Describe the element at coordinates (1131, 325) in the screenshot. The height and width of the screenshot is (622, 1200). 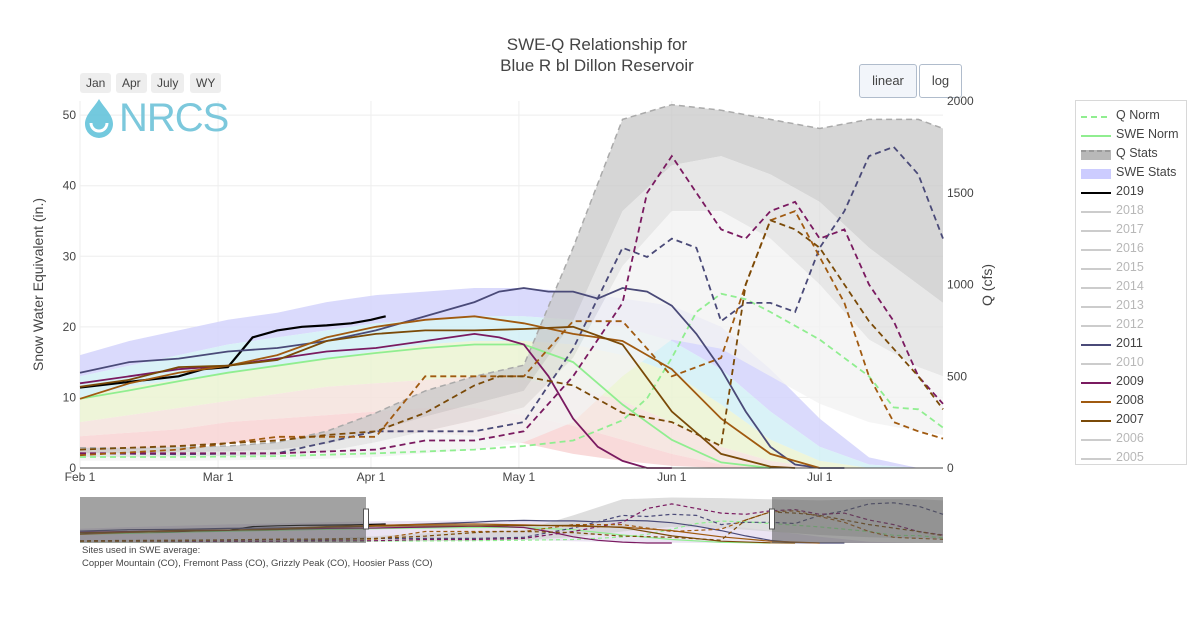
I see `legend-item-2012: 2012` at that location.